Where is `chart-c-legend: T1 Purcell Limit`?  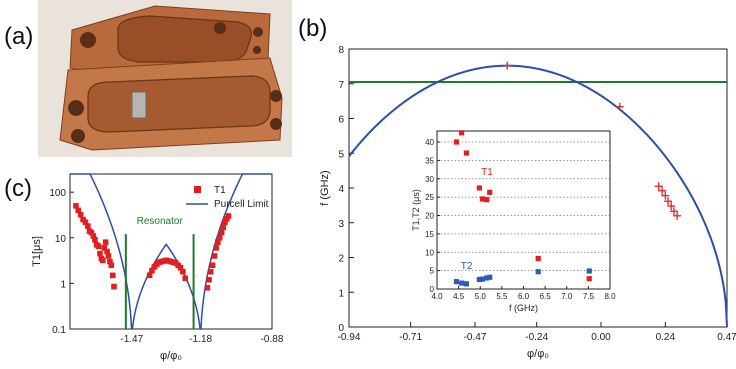 chart-c-legend: T1 Purcell Limit is located at coordinates (227, 197).